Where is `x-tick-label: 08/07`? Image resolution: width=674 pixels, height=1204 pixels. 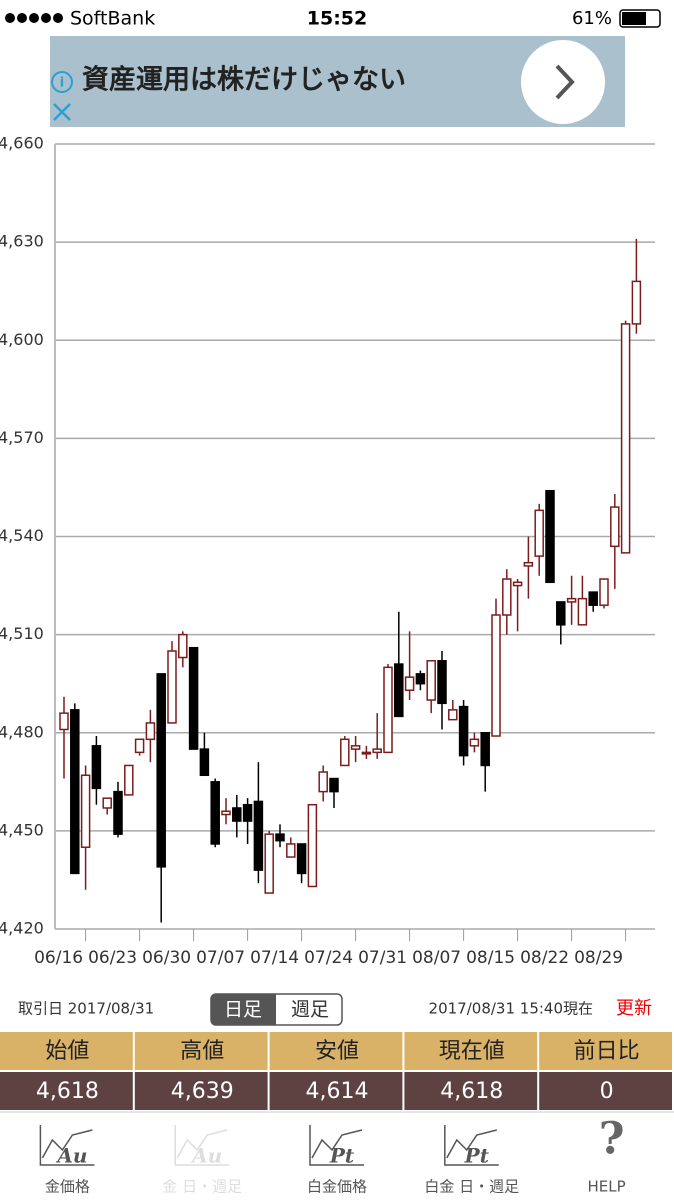
x-tick-label: 08/07 is located at coordinates (436, 958).